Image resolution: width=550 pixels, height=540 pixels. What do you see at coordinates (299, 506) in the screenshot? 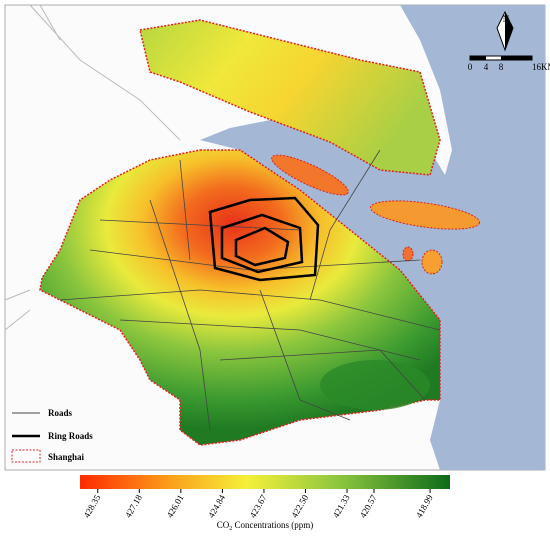
I see `colorbar-tick-label: 422.50` at bounding box center [299, 506].